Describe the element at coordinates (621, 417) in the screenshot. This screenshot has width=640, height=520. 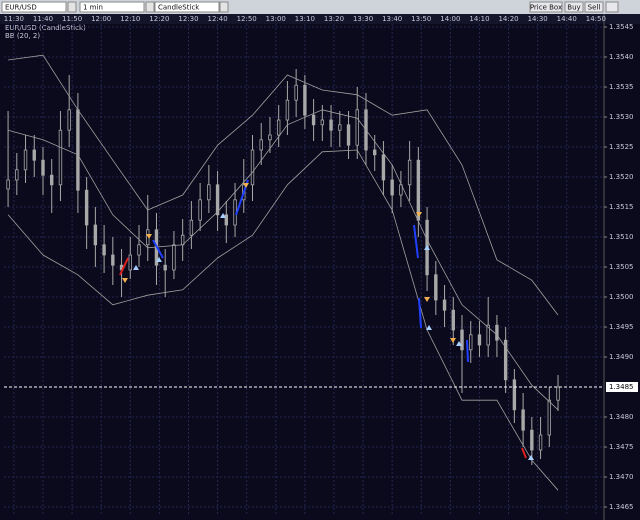
I see `y-tick-label: 1.3480` at that location.